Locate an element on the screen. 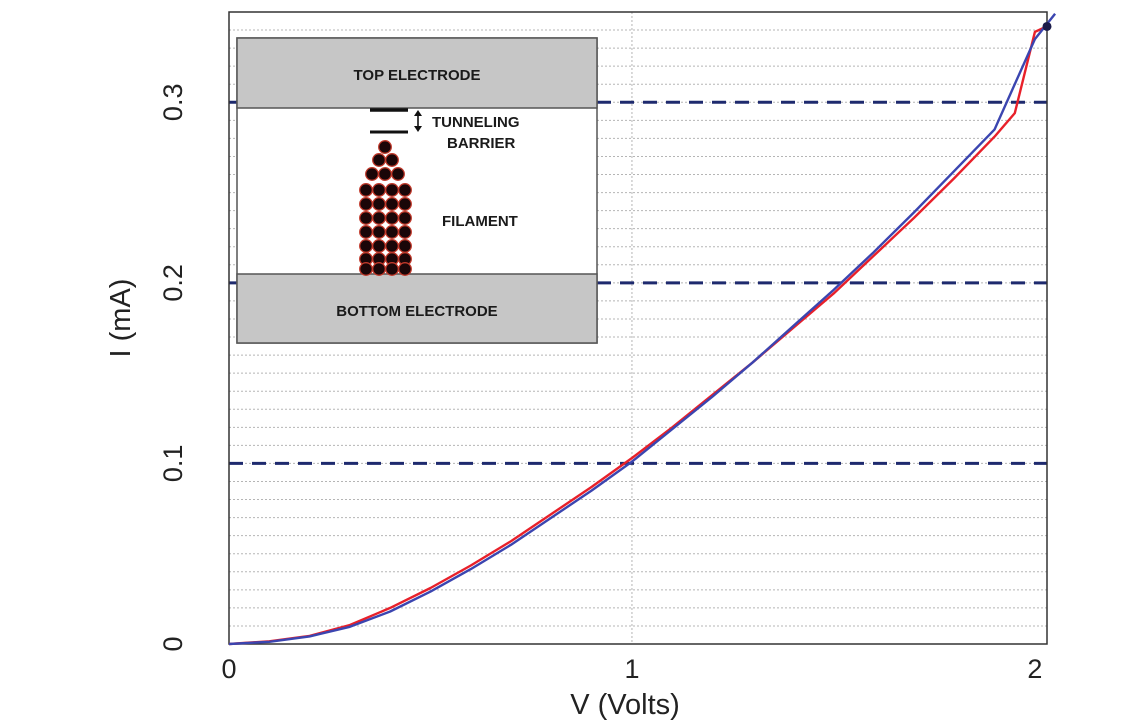  y-tick-label: 0 is located at coordinates (173, 643).